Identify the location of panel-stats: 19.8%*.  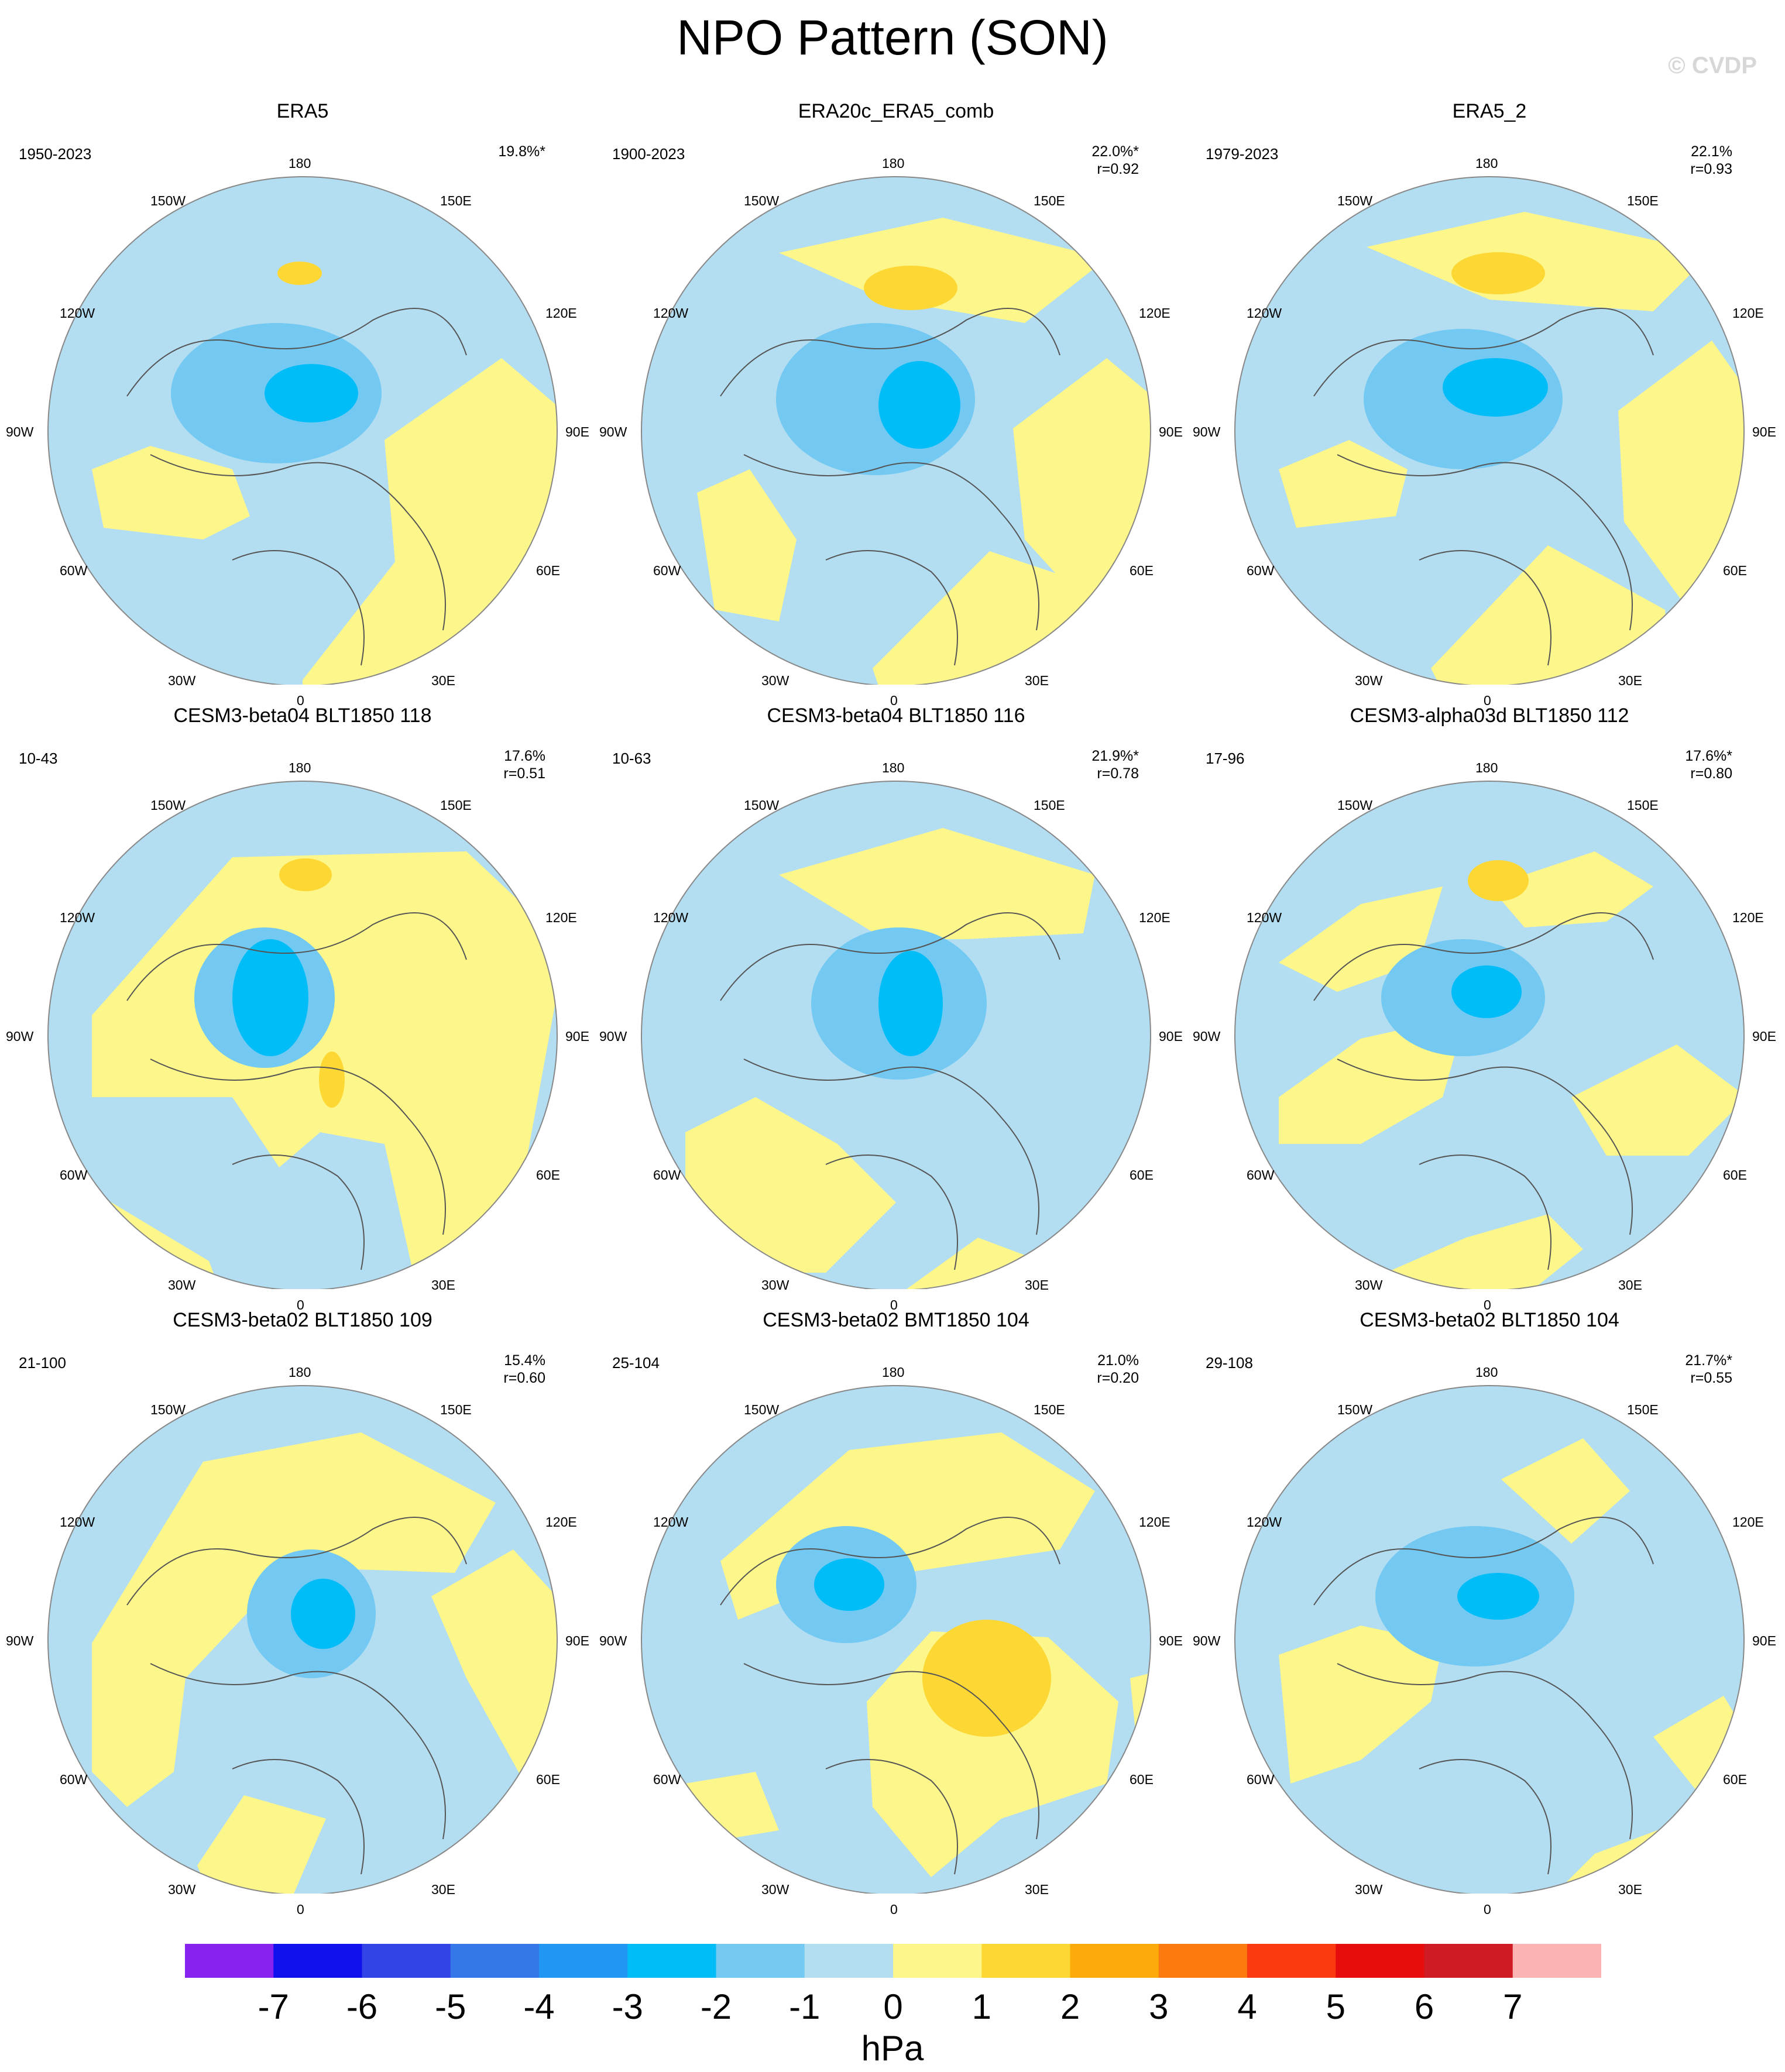
(521, 151).